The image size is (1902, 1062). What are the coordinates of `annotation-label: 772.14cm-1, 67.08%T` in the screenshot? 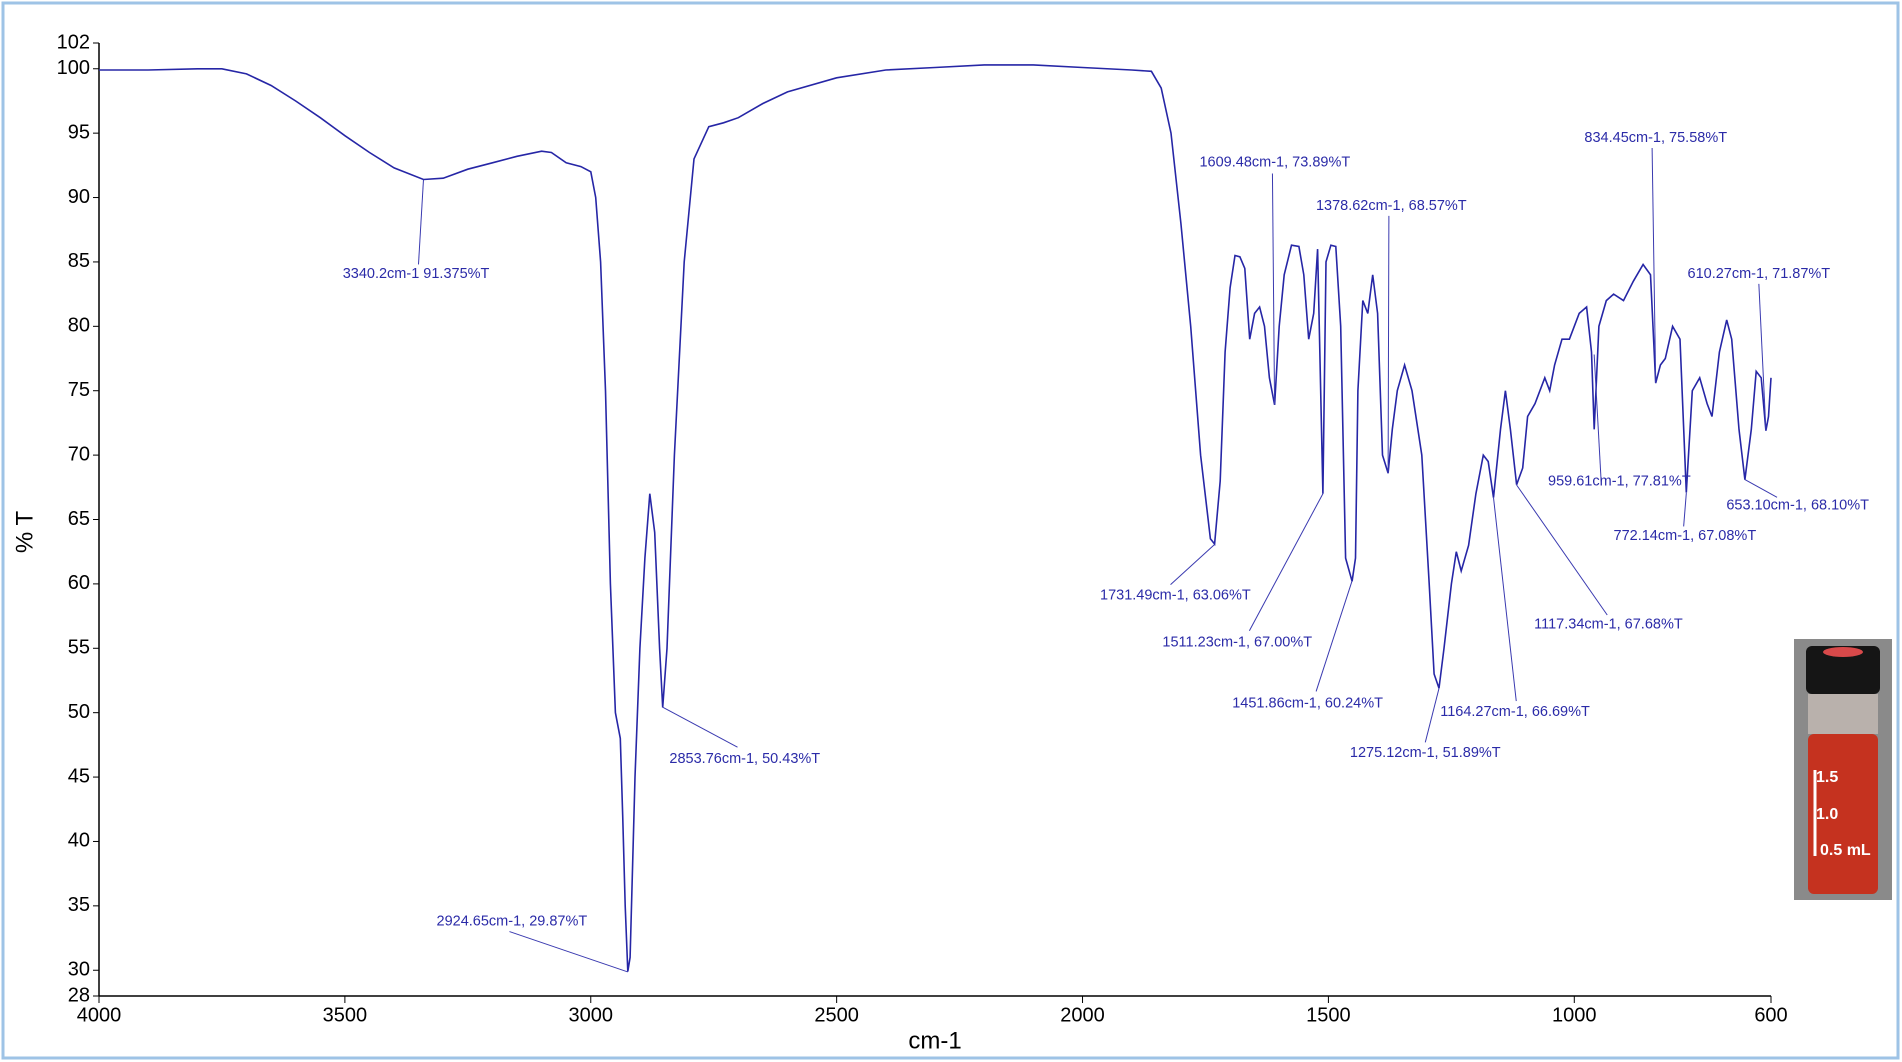 It's located at (1685, 536).